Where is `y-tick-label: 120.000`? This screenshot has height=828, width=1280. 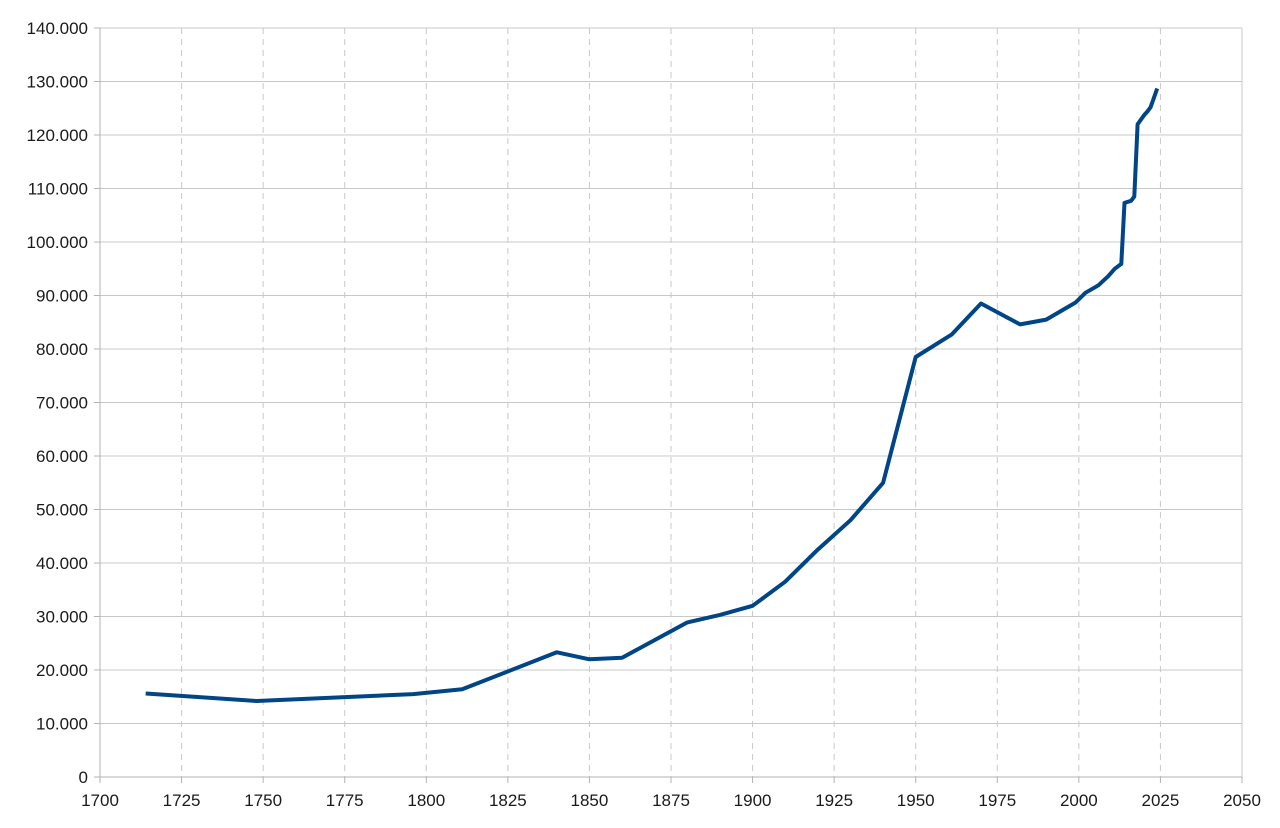
y-tick-label: 120.000 is located at coordinates (57, 135).